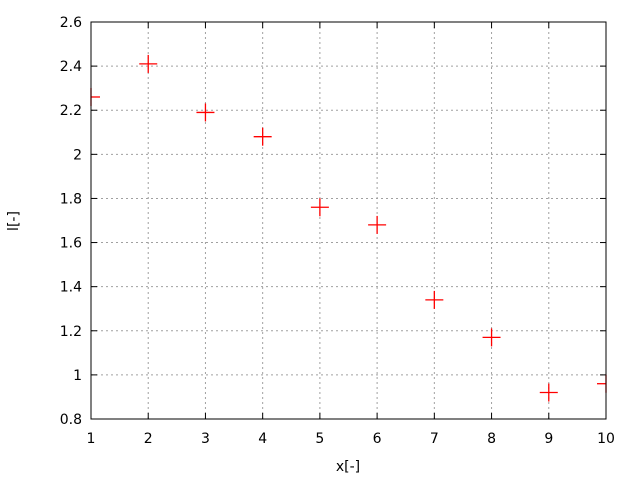 The width and height of the screenshot is (640, 484). I want to click on x-tick-label: 1, so click(91, 439).